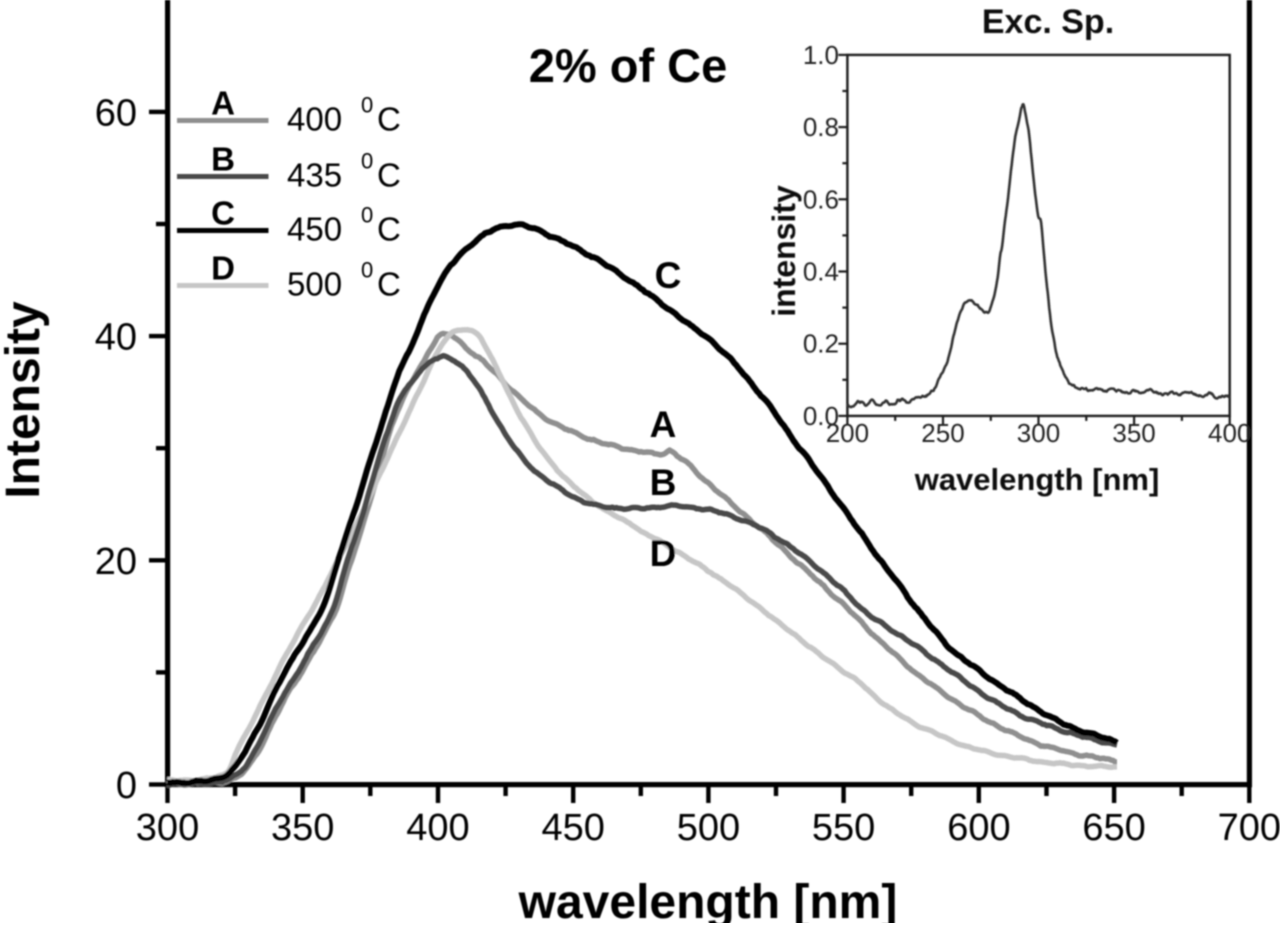 This screenshot has height=928, width=1280. Describe the element at coordinates (843, 828) in the screenshot. I see `svg-text: 550` at that location.